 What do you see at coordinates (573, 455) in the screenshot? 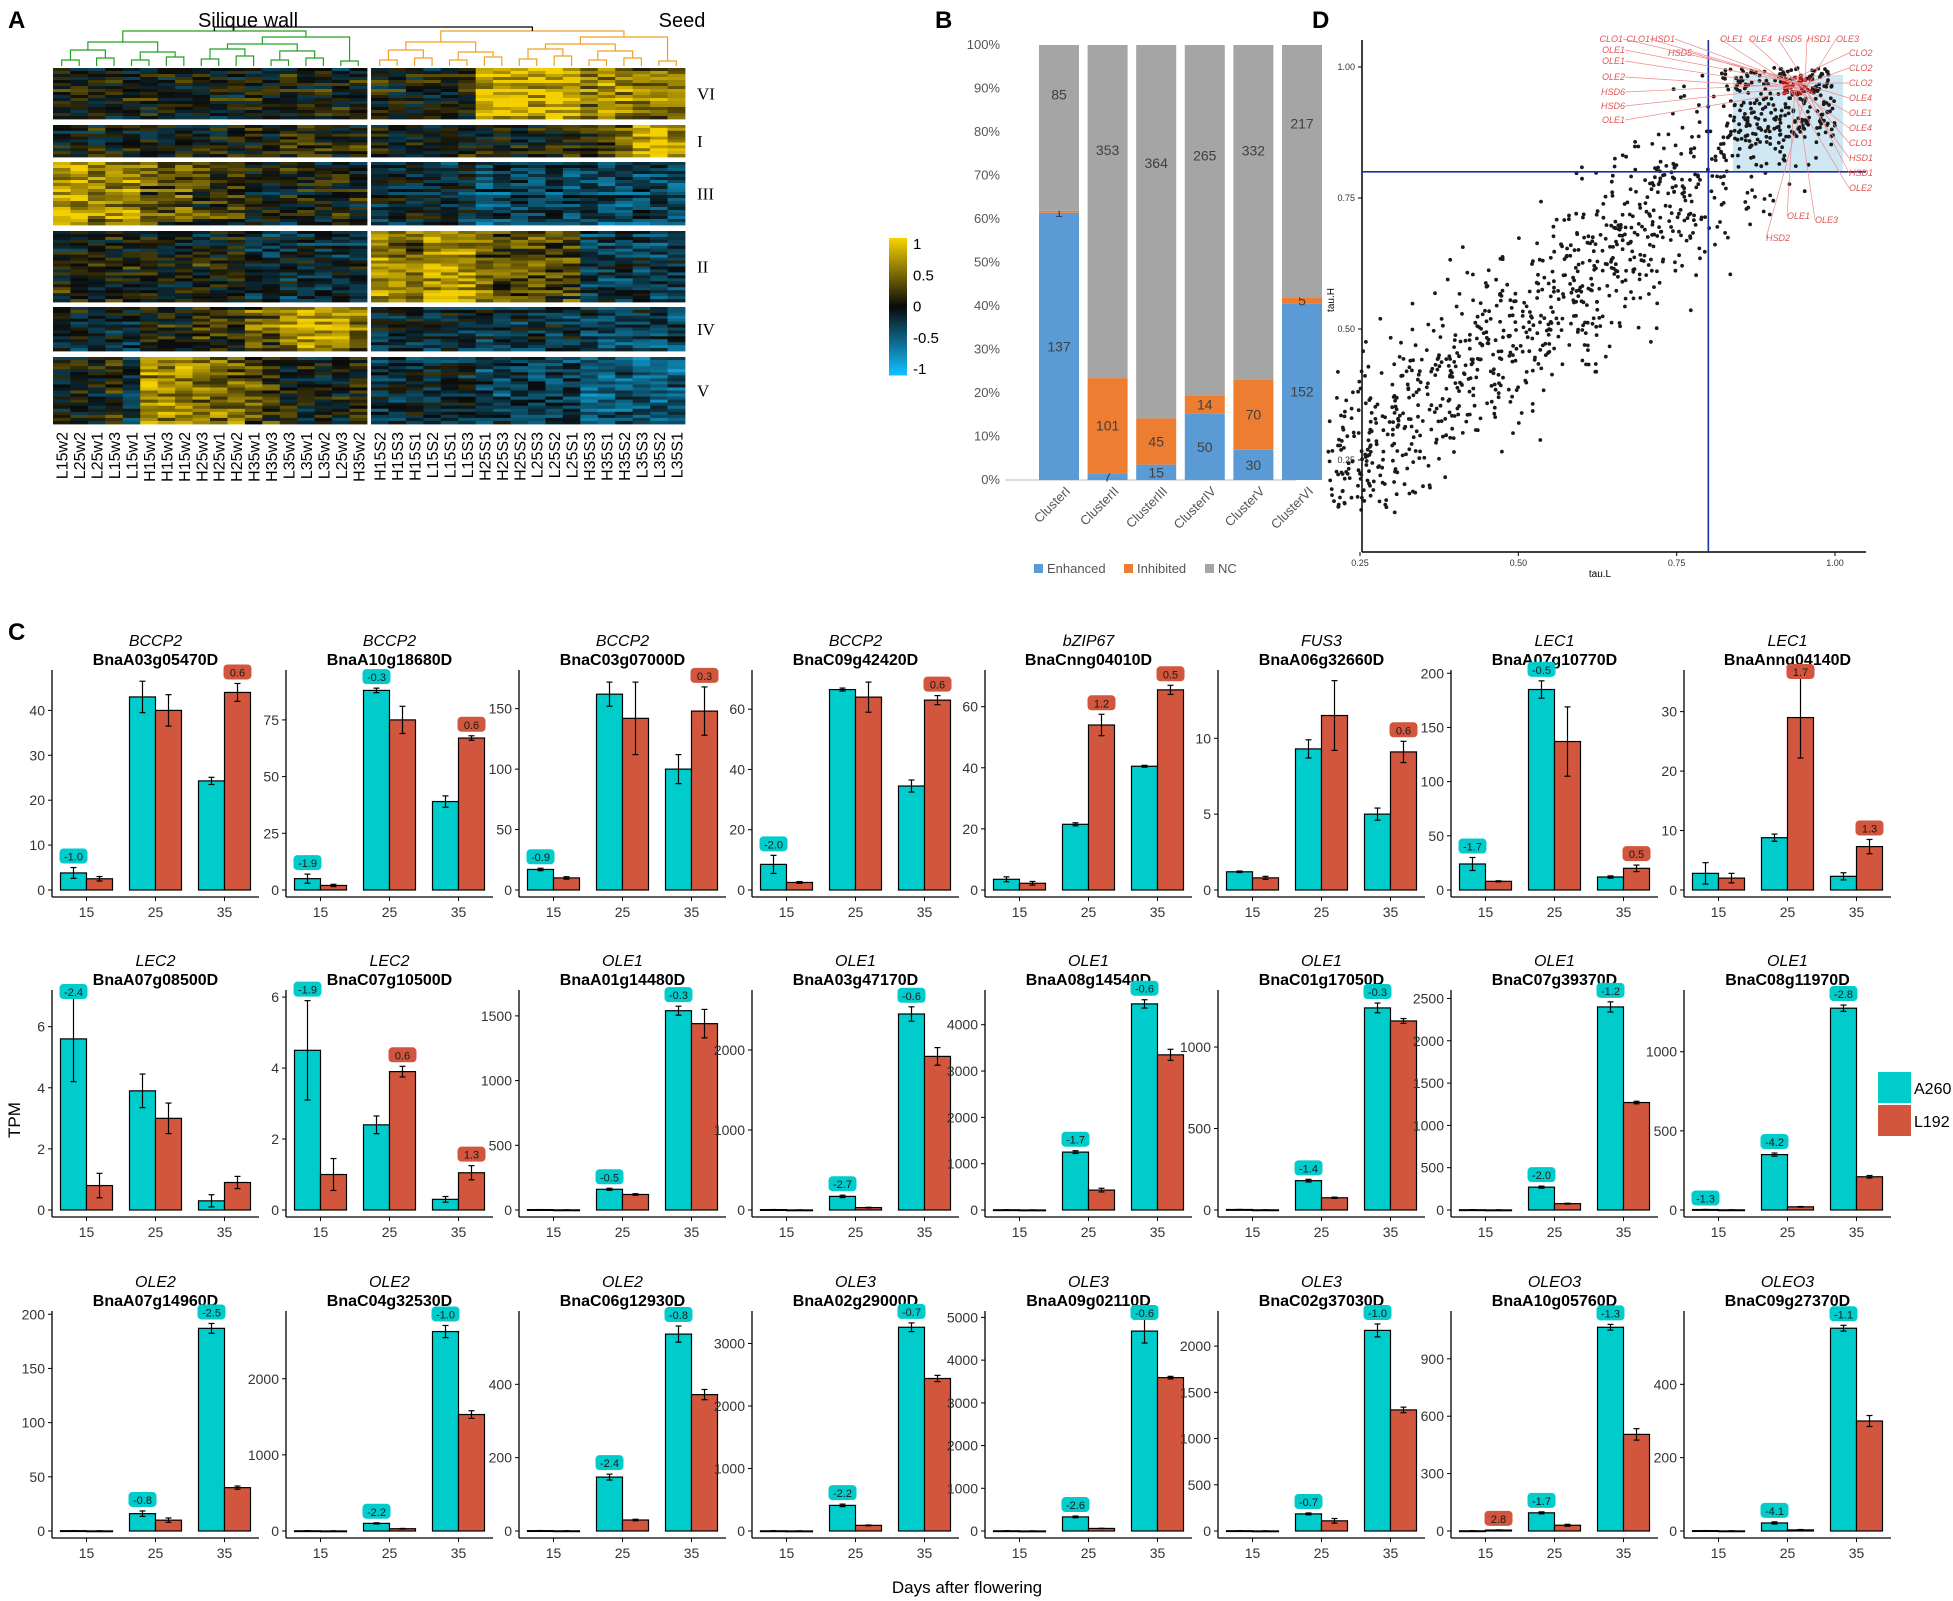
I see `heatmap-column-label: L25S1` at bounding box center [573, 455].